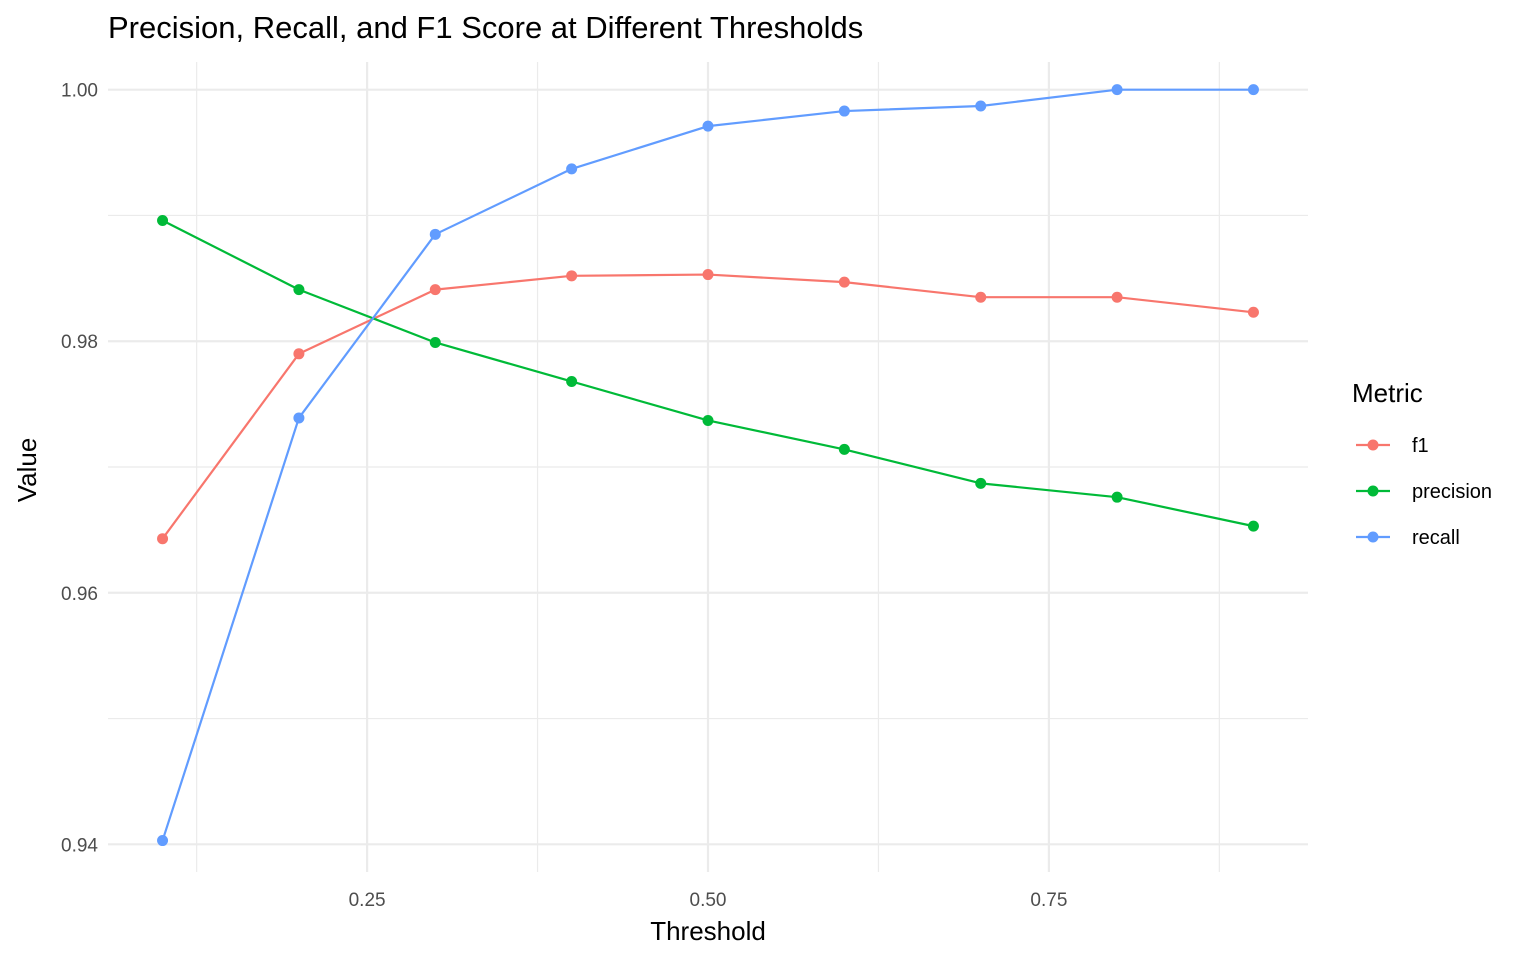 The width and height of the screenshot is (1536, 960). I want to click on y-tick-label: 0.98, so click(79, 342).